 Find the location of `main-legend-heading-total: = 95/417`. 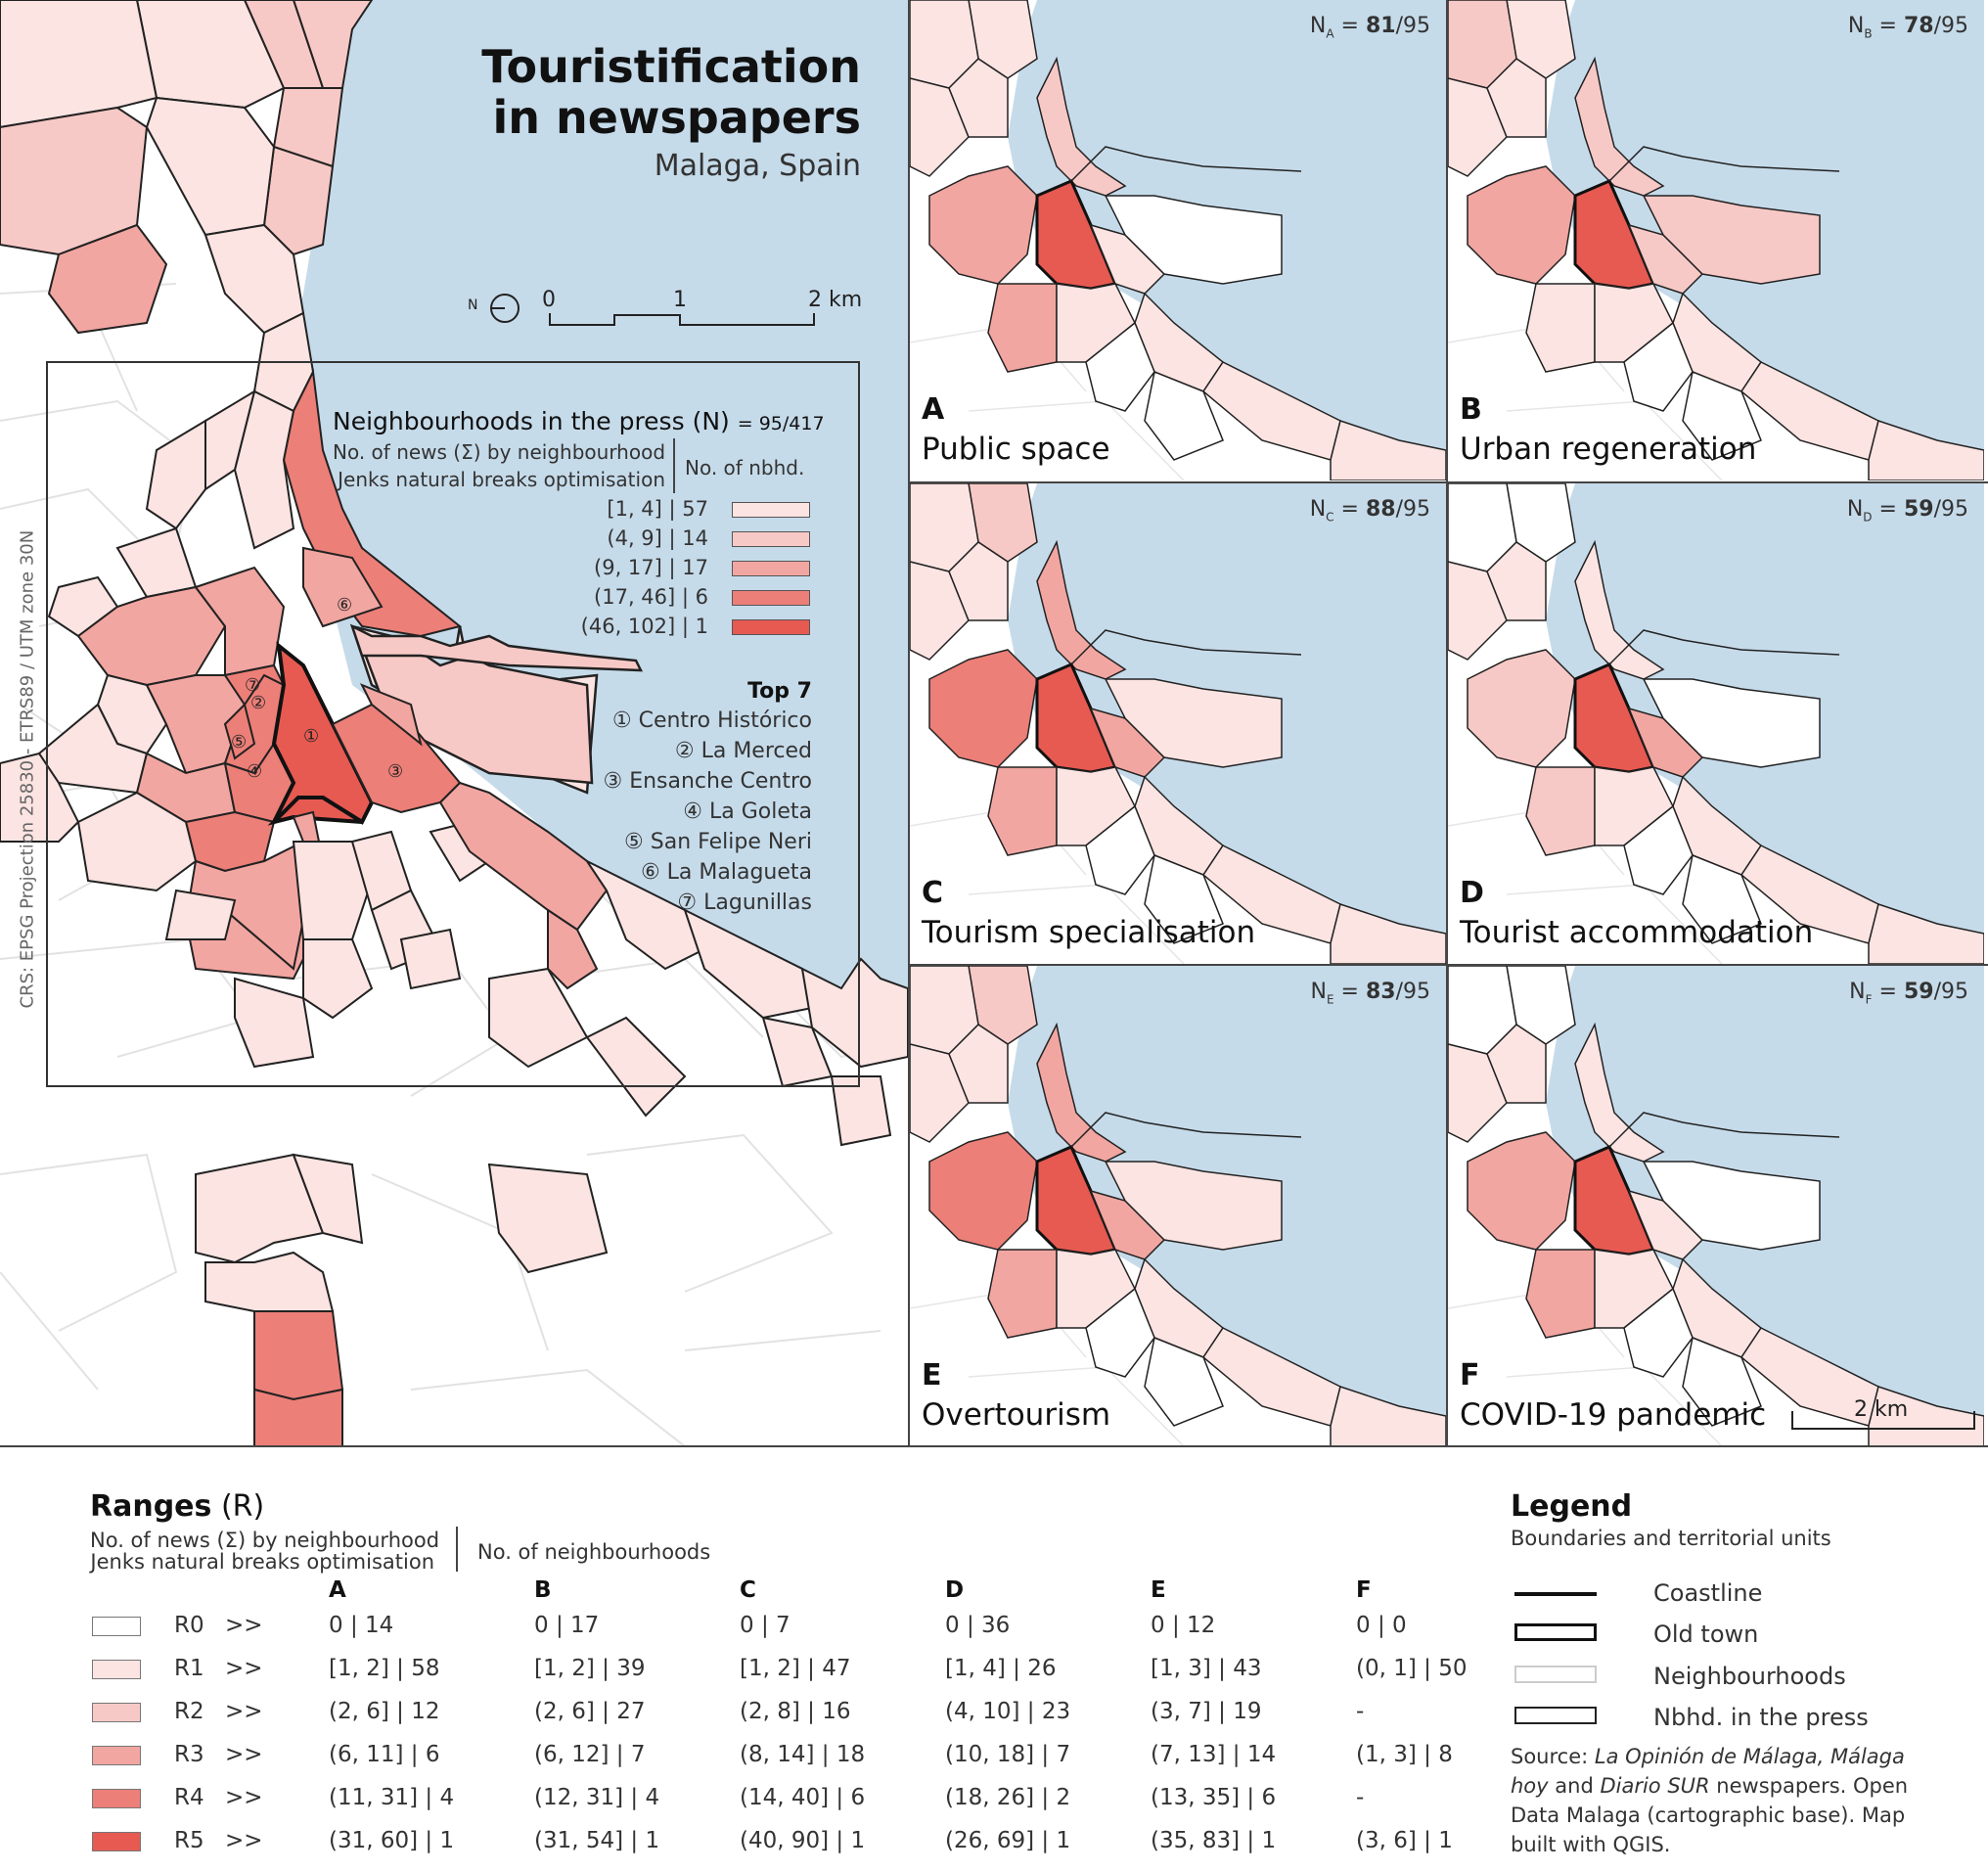

main-legend-heading-total: = 95/417 is located at coordinates (781, 423).